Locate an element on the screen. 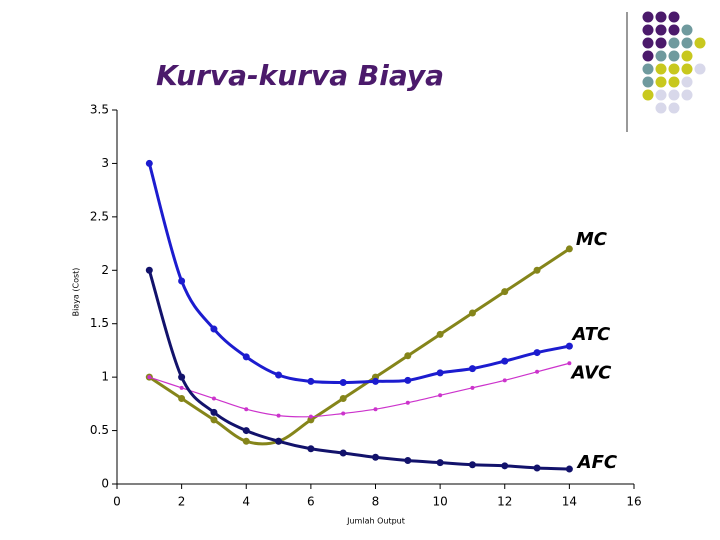  x-tick-label: 6 is located at coordinates (311, 502).